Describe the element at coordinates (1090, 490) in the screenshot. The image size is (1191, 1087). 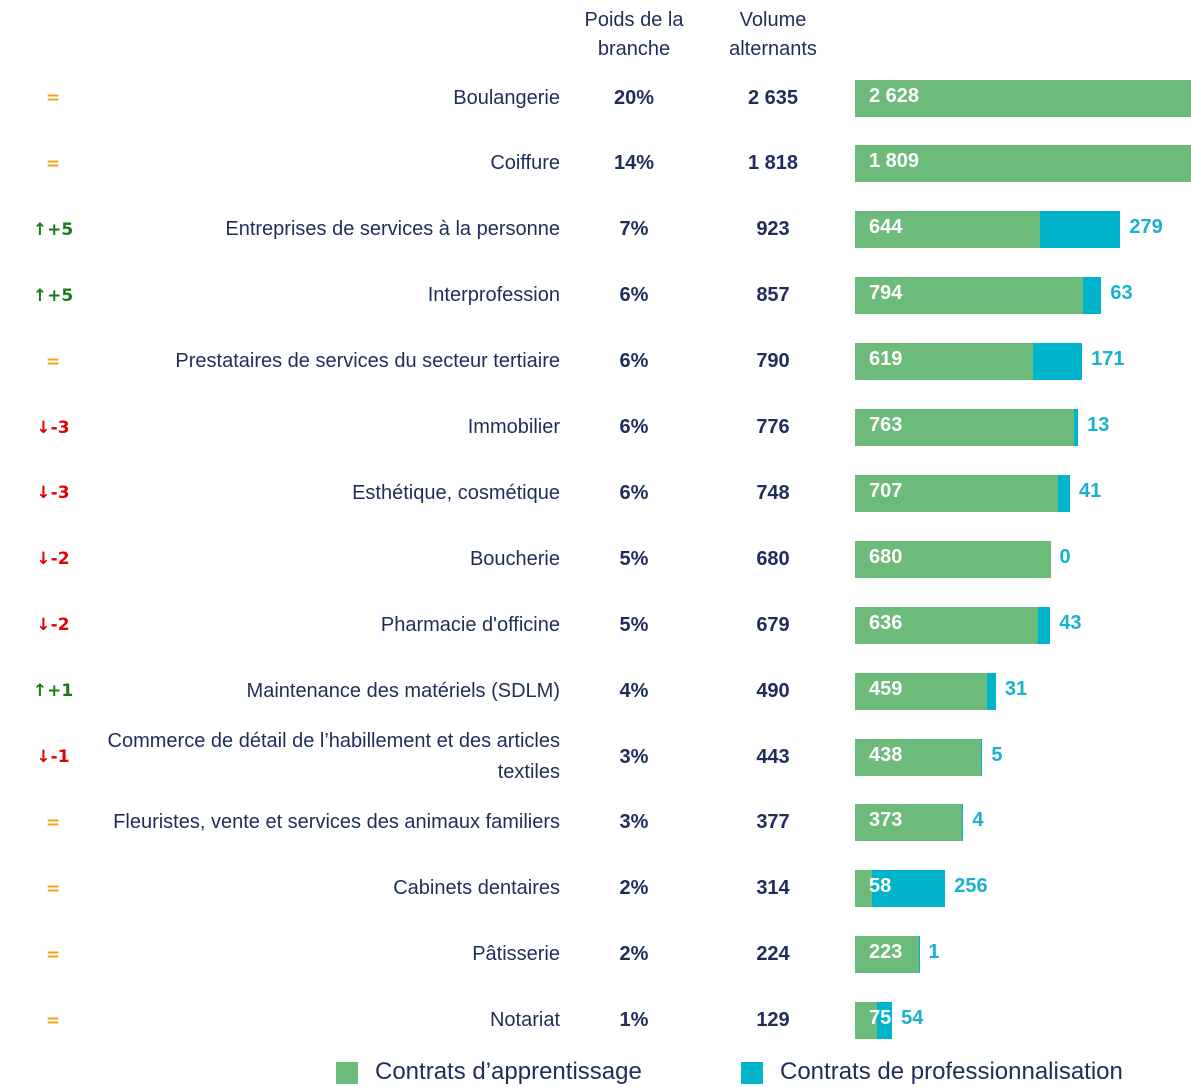
I see `data-label: 41` at that location.